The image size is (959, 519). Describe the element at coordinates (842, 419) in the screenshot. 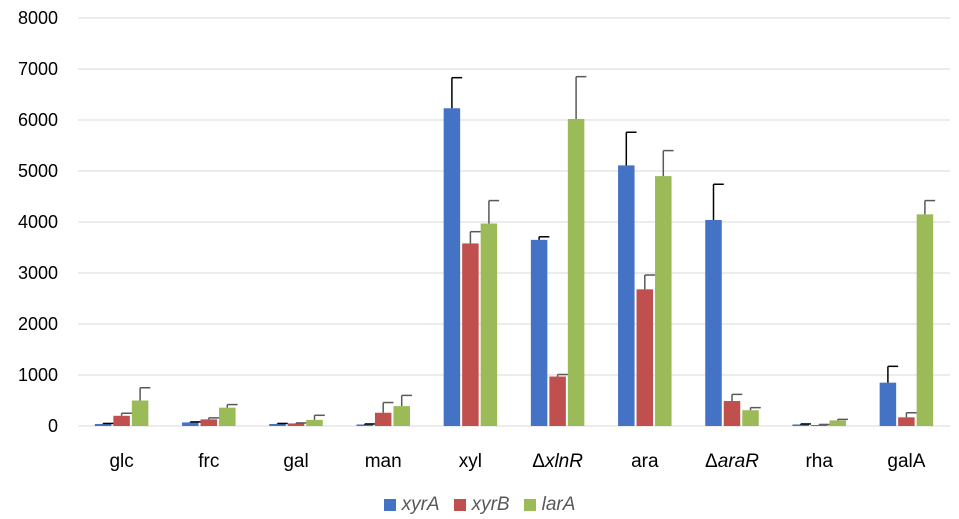

I see `error-bar-larA-rha` at that location.